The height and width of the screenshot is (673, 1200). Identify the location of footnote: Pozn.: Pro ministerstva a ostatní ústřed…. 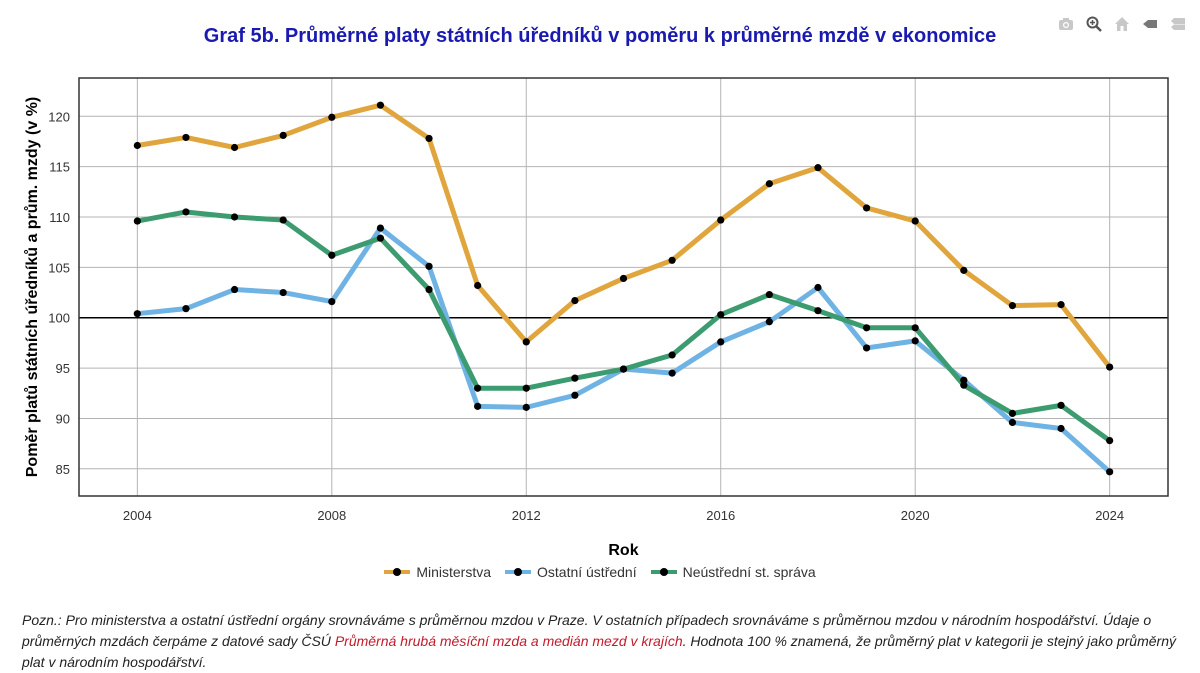
(602, 641).